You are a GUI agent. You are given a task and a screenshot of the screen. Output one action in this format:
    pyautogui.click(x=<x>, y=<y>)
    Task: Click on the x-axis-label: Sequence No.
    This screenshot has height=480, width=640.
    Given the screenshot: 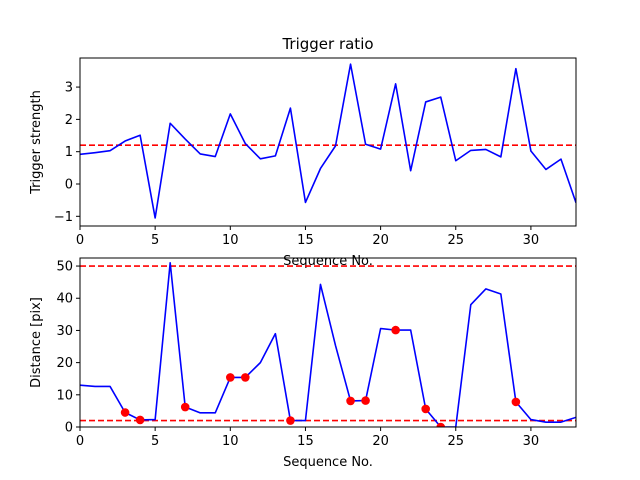 What is the action you would take?
    pyautogui.click(x=328, y=462)
    